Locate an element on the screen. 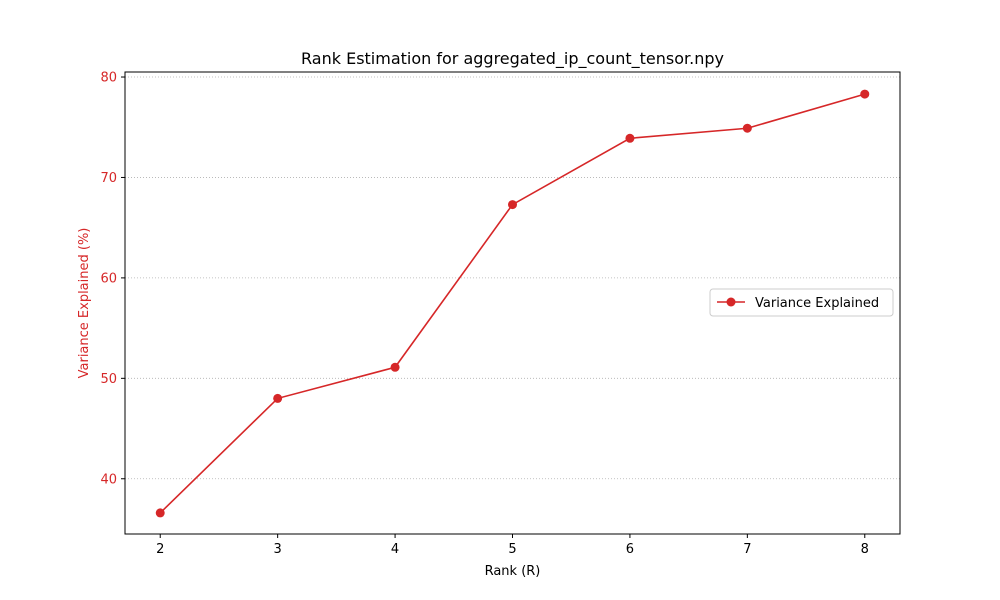 The image size is (1000, 600). y-tick-label: 40 is located at coordinates (108, 479).